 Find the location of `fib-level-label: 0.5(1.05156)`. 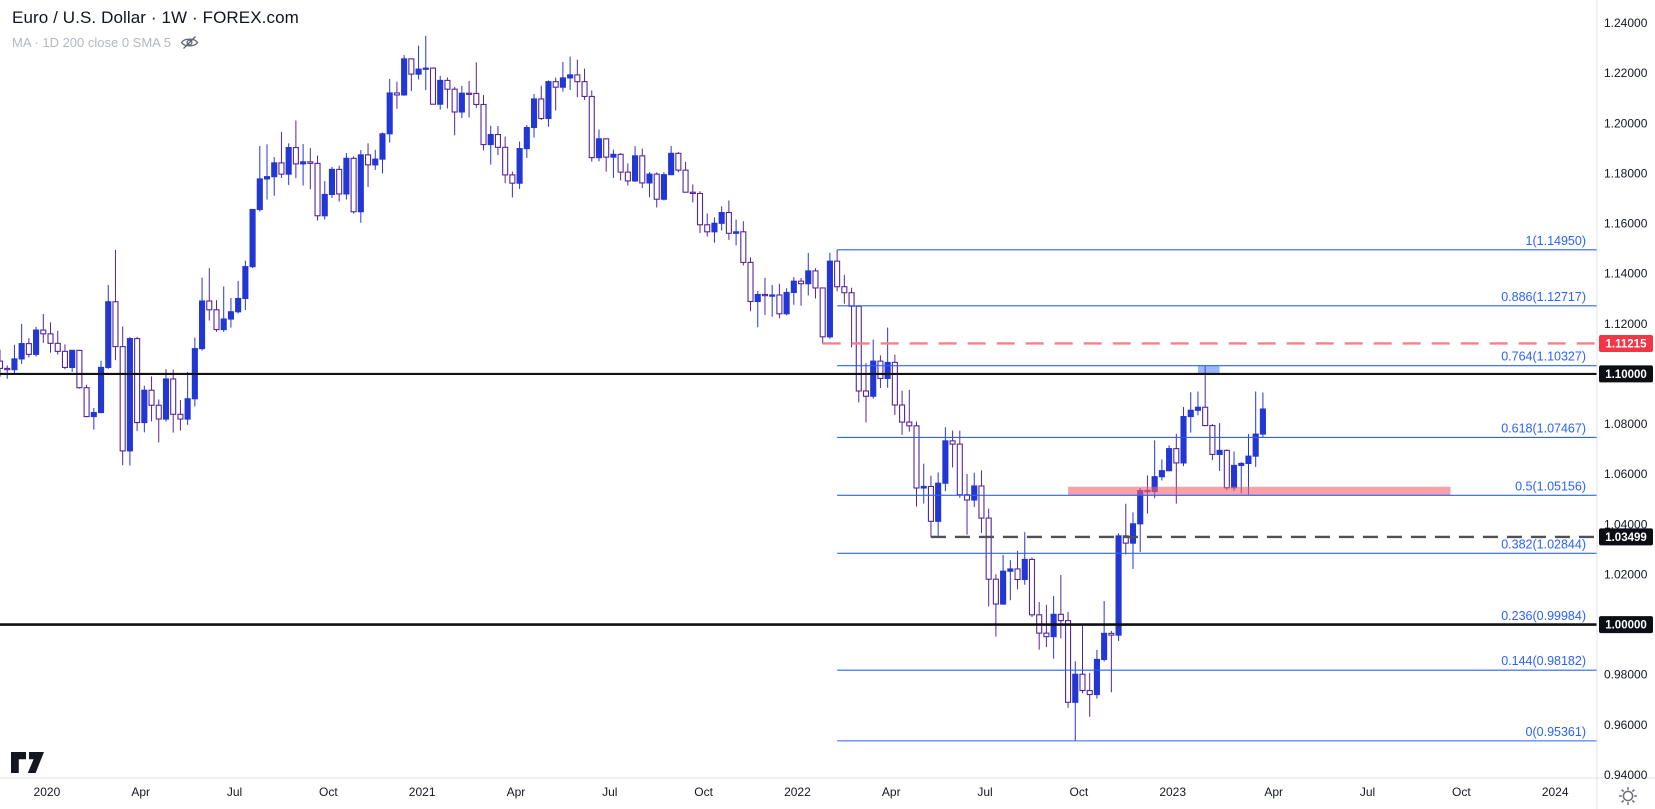

fib-level-label: 0.5(1.05156) is located at coordinates (1550, 486).